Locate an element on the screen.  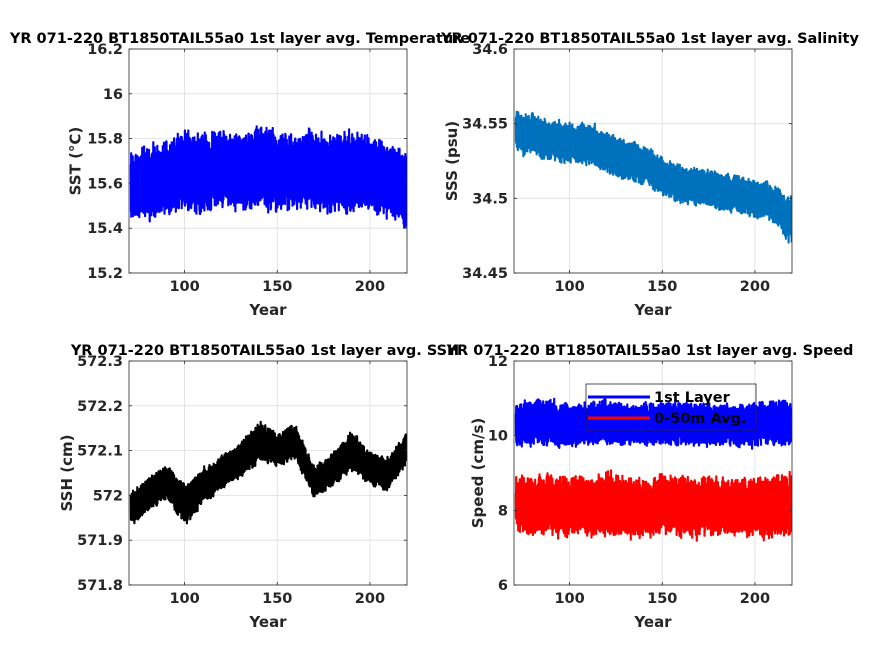
y-axis-label: SSS (psu) is located at coordinates (452, 161).